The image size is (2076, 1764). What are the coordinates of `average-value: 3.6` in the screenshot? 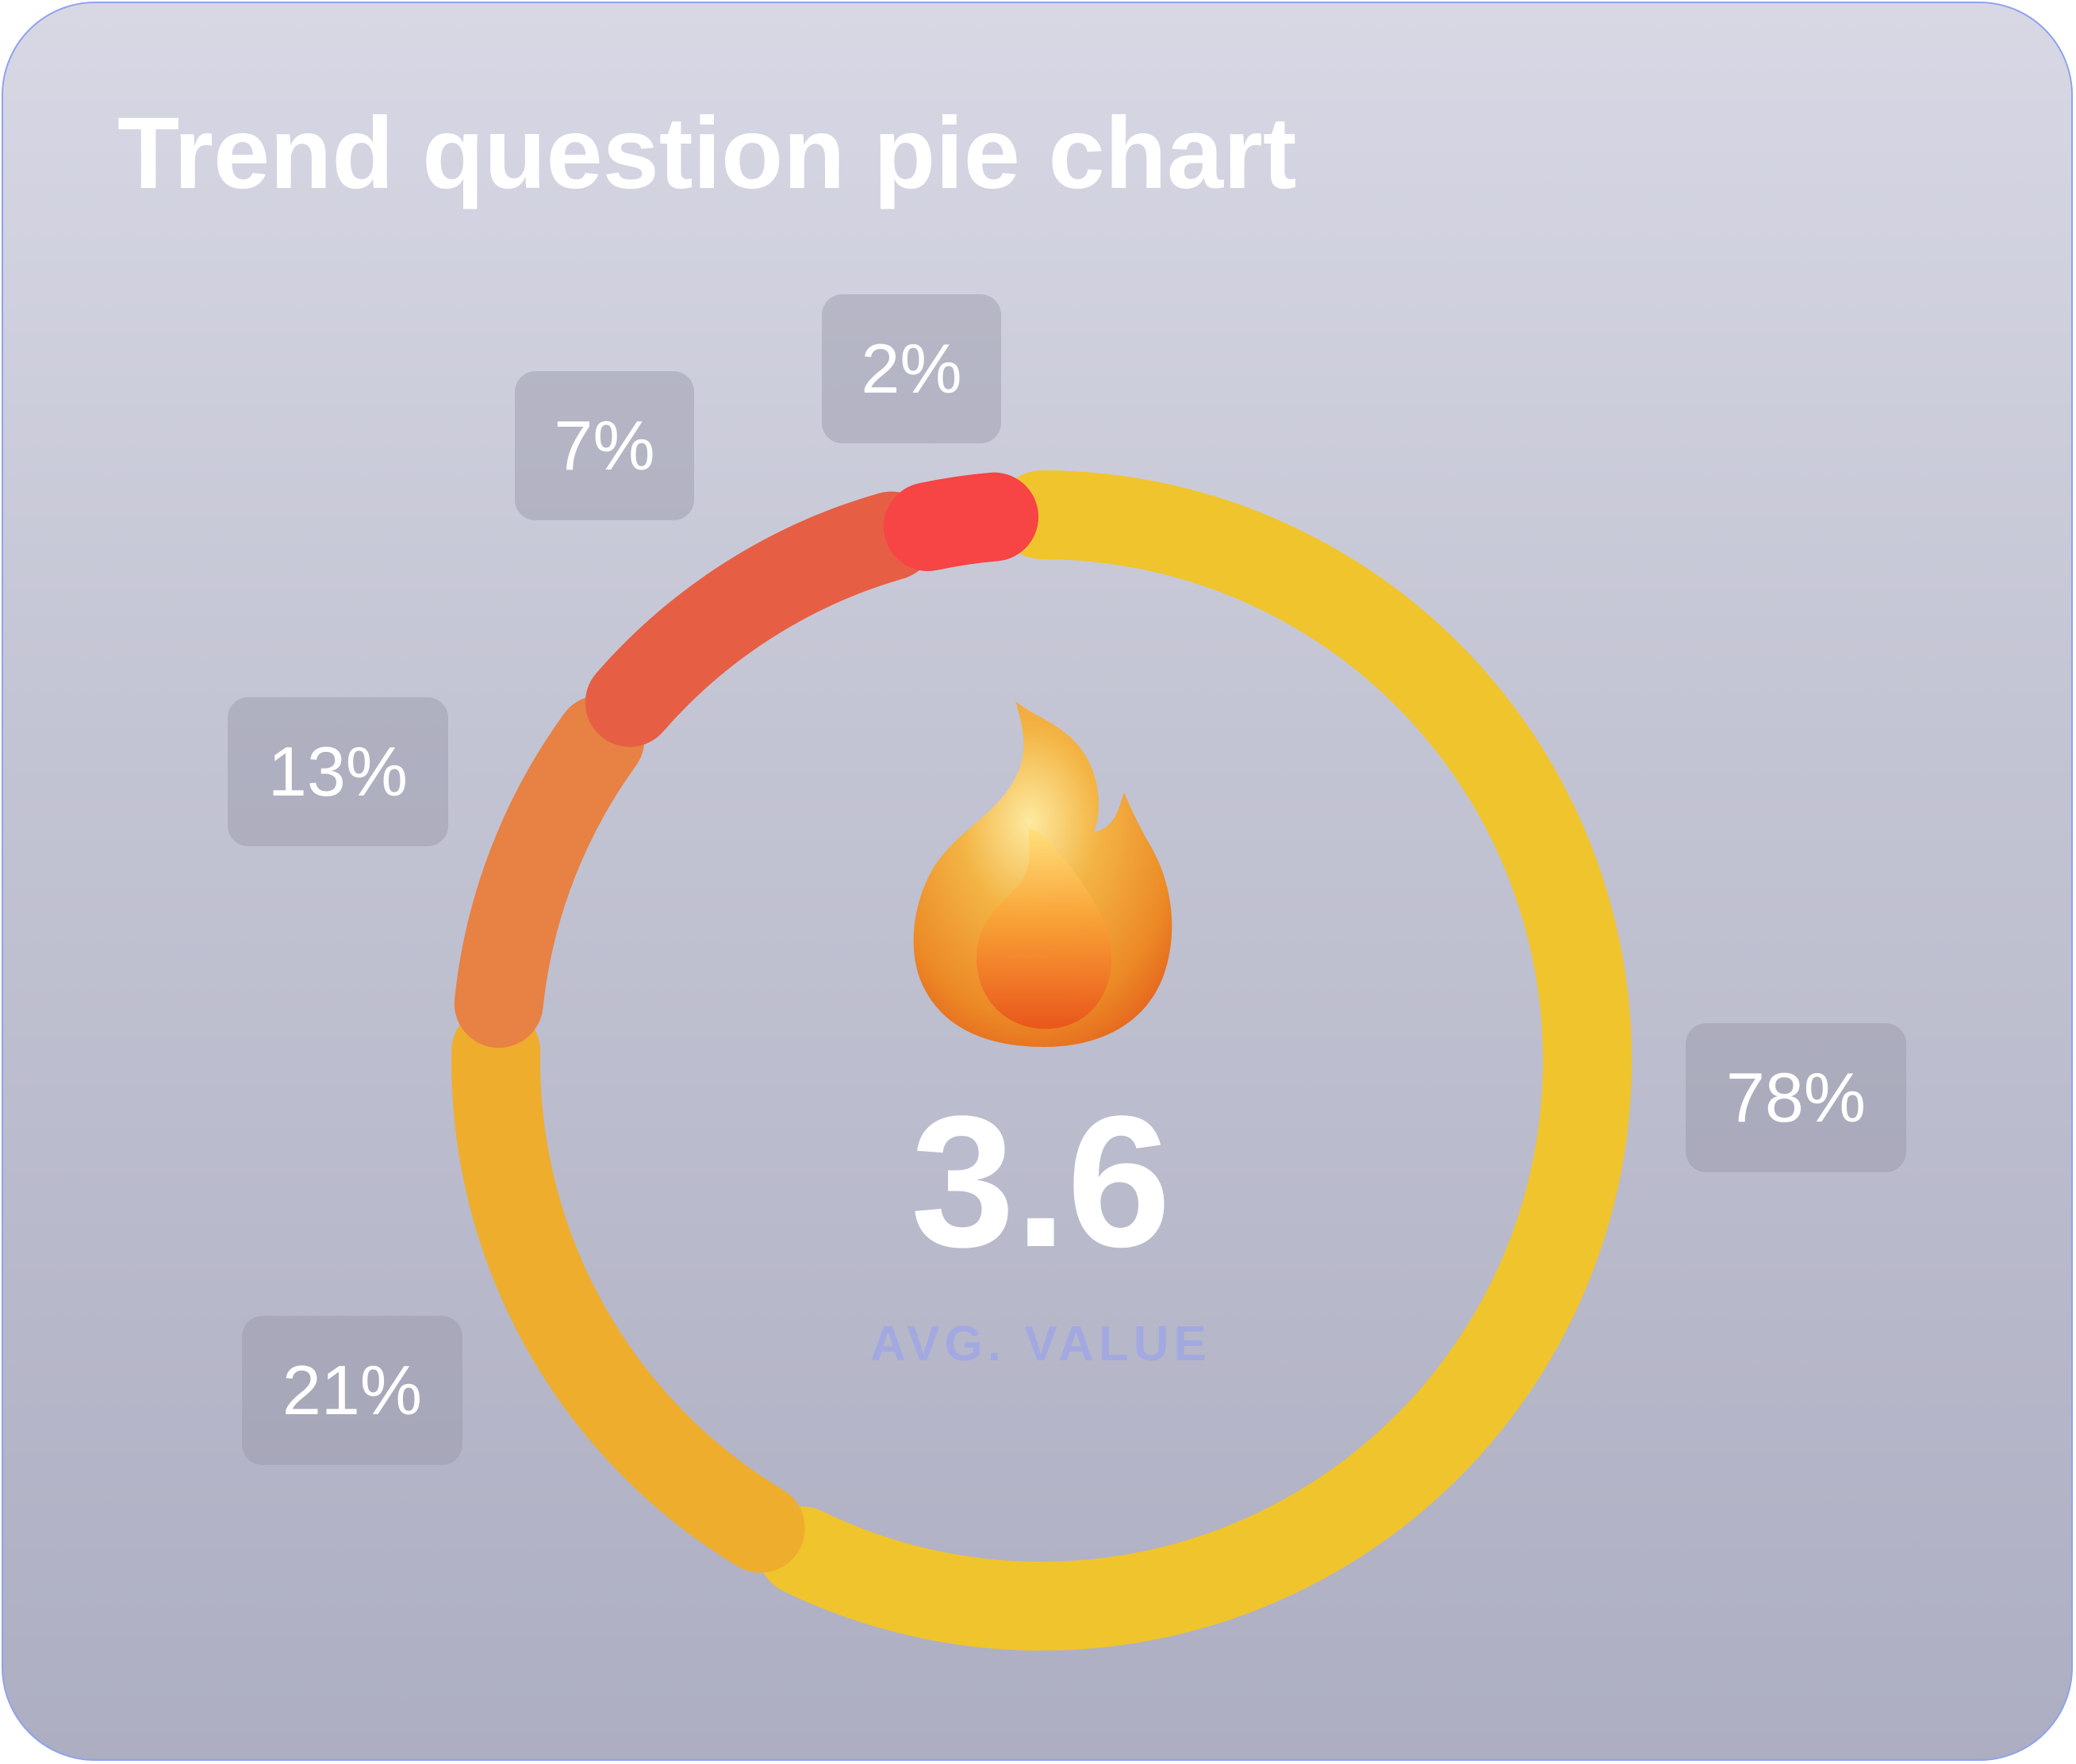 It's located at (1041, 1182).